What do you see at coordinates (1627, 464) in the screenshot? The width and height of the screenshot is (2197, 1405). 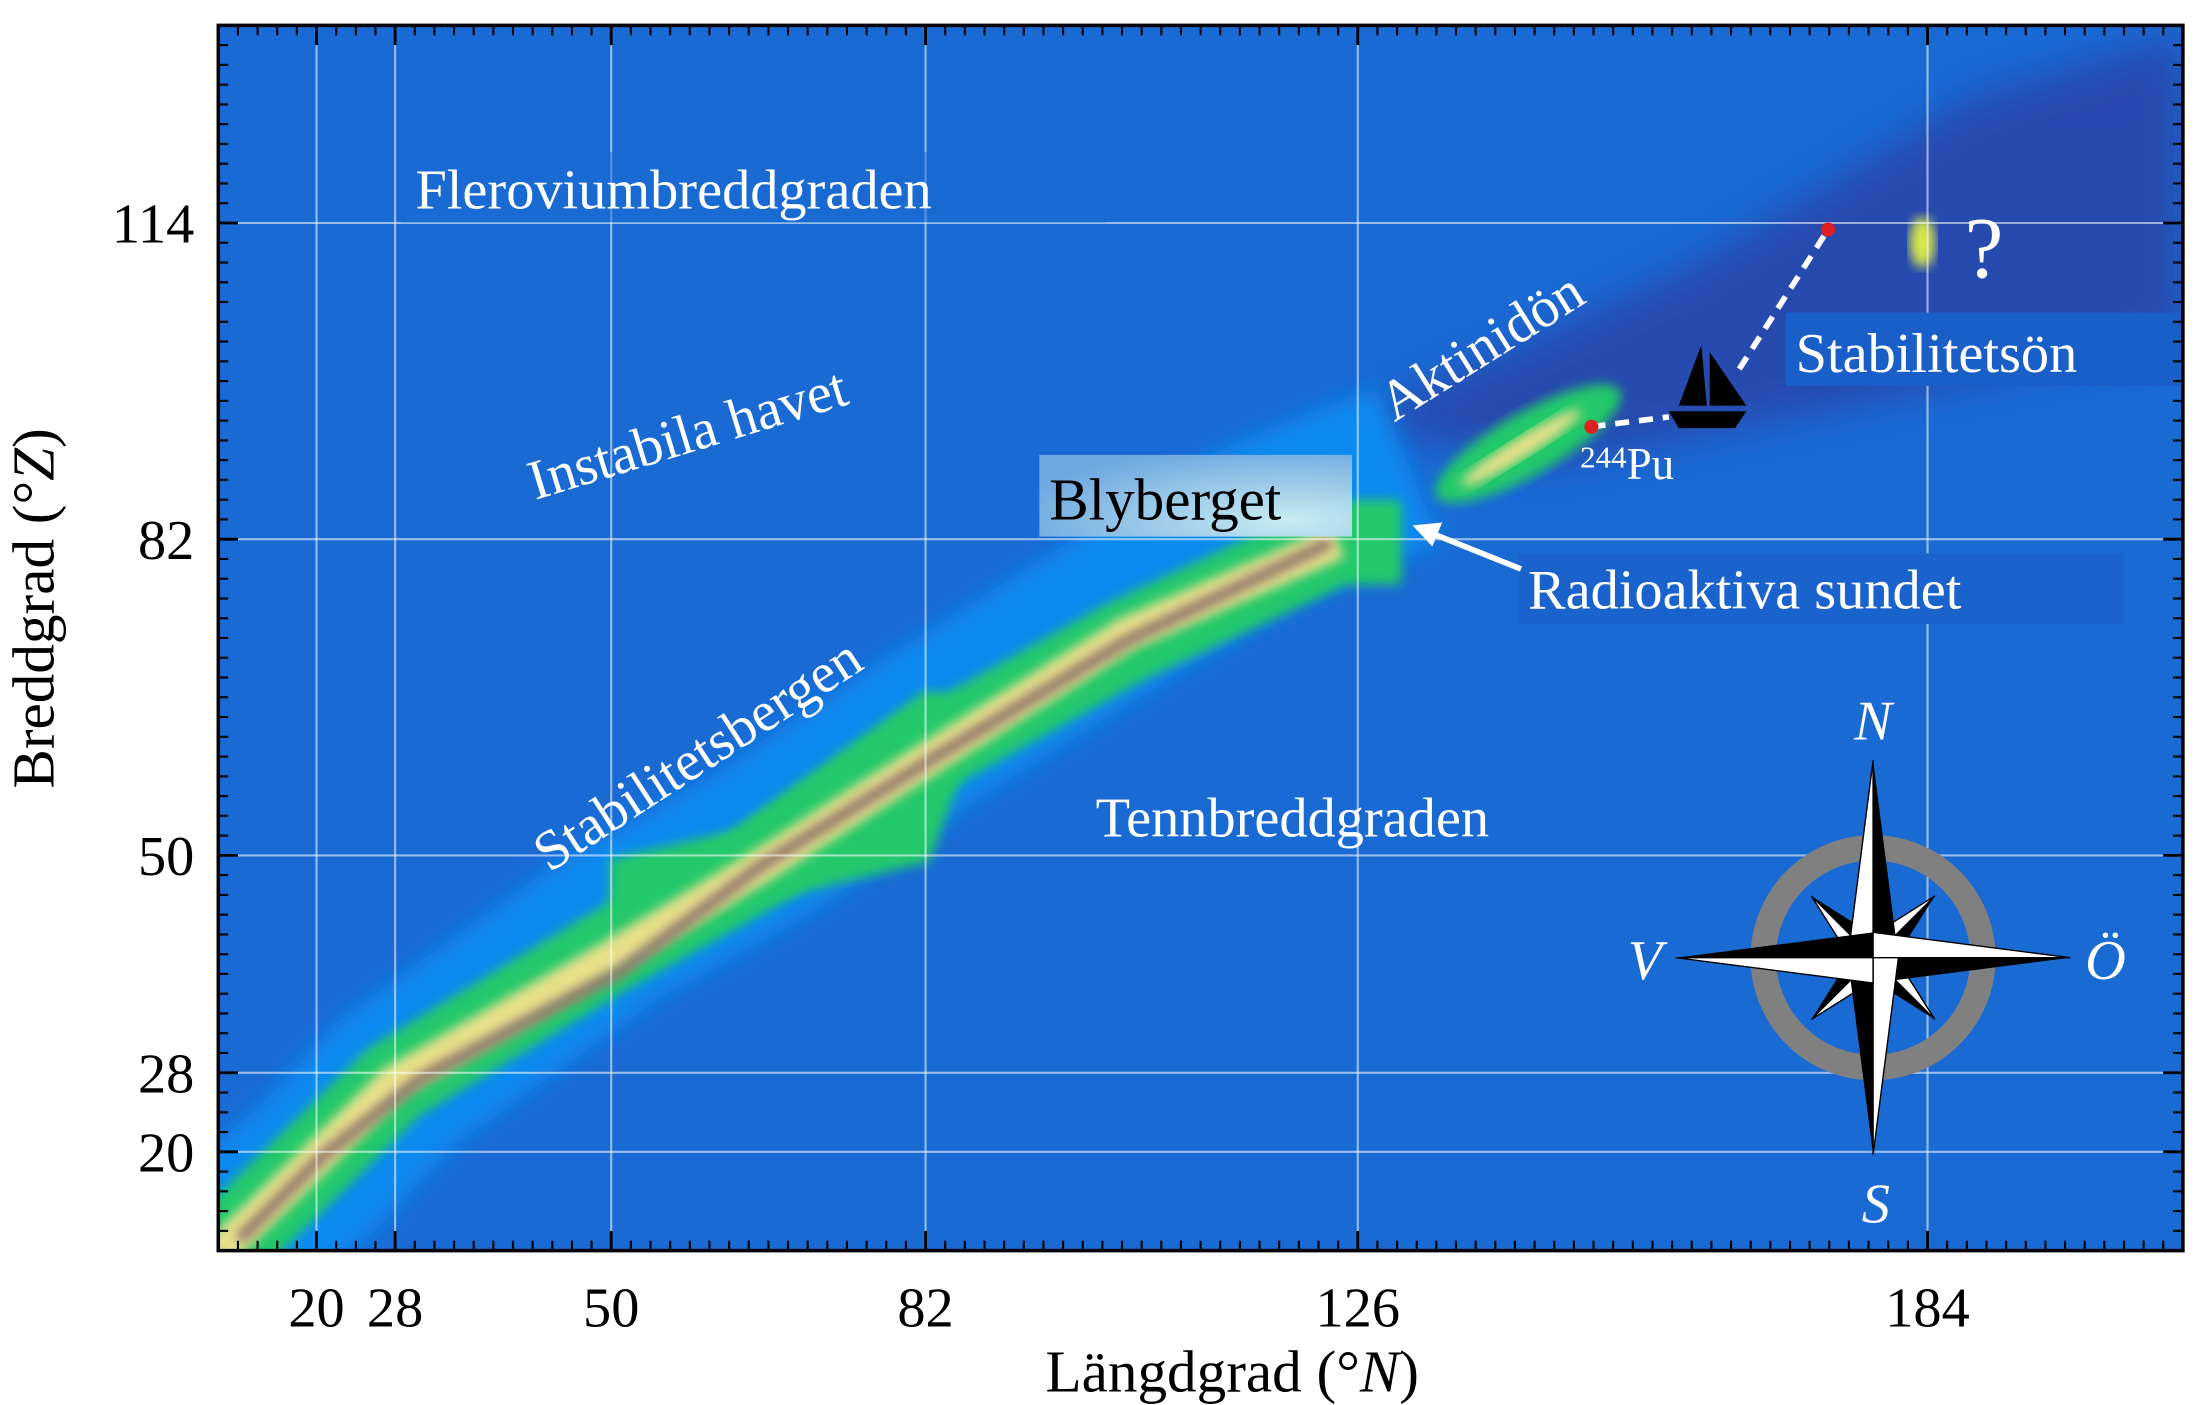 I see `label-plutonium: 244Pu` at bounding box center [1627, 464].